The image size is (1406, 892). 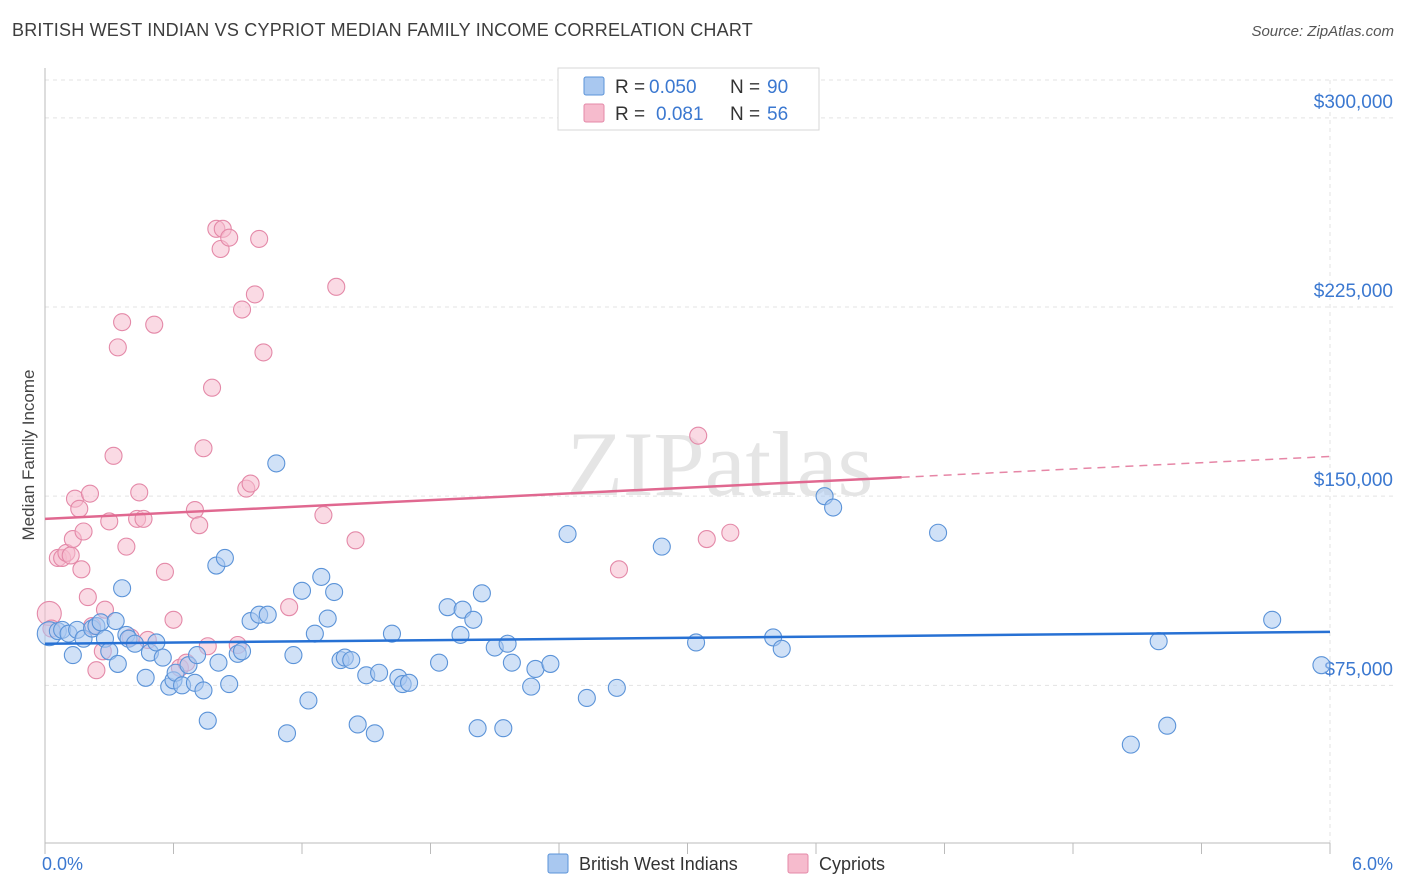 What do you see at coordinates (1322, 31) in the screenshot?
I see `chart-source: Source: ZipAtlas.com` at bounding box center [1322, 31].